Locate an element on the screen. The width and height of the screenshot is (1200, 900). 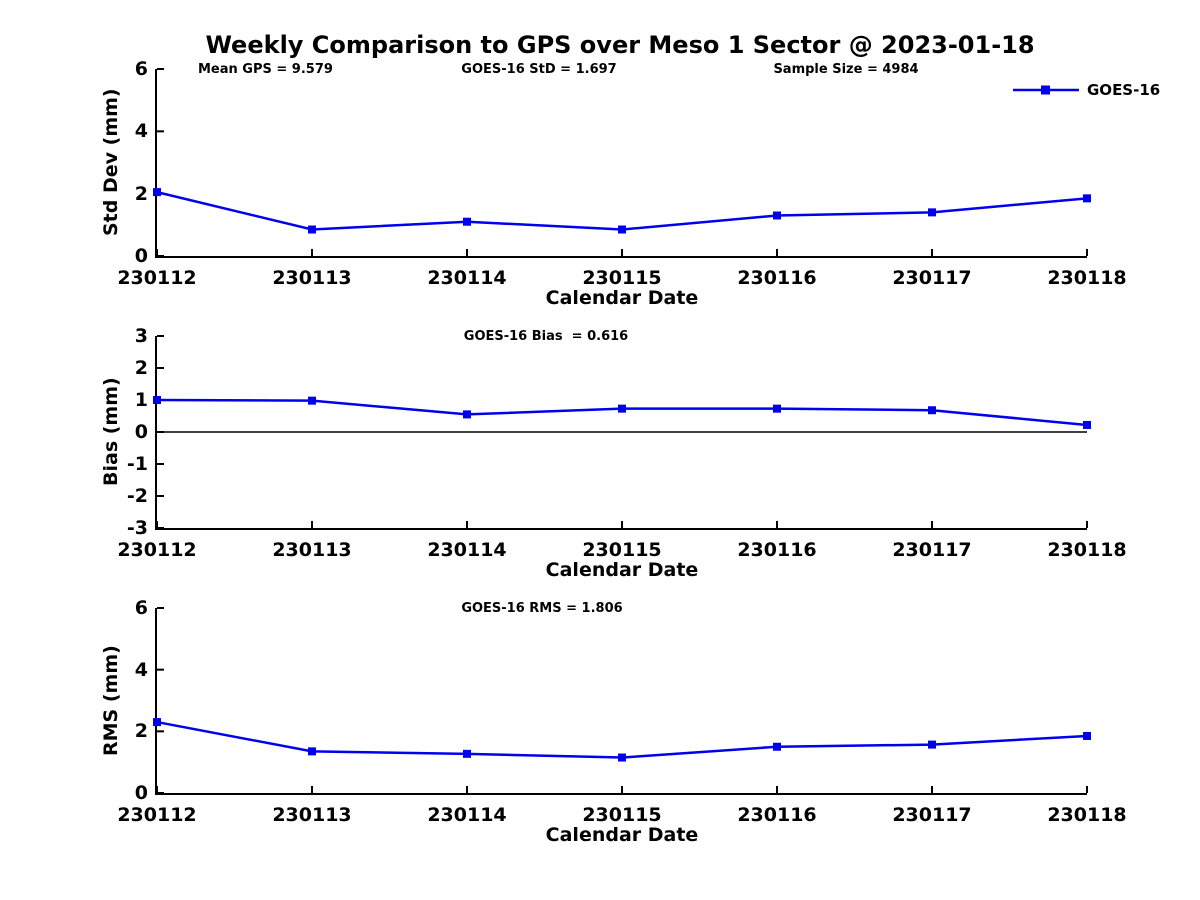
annotation-goes16-rms: GOES-16 RMS = 1.806 is located at coordinates (542, 608).